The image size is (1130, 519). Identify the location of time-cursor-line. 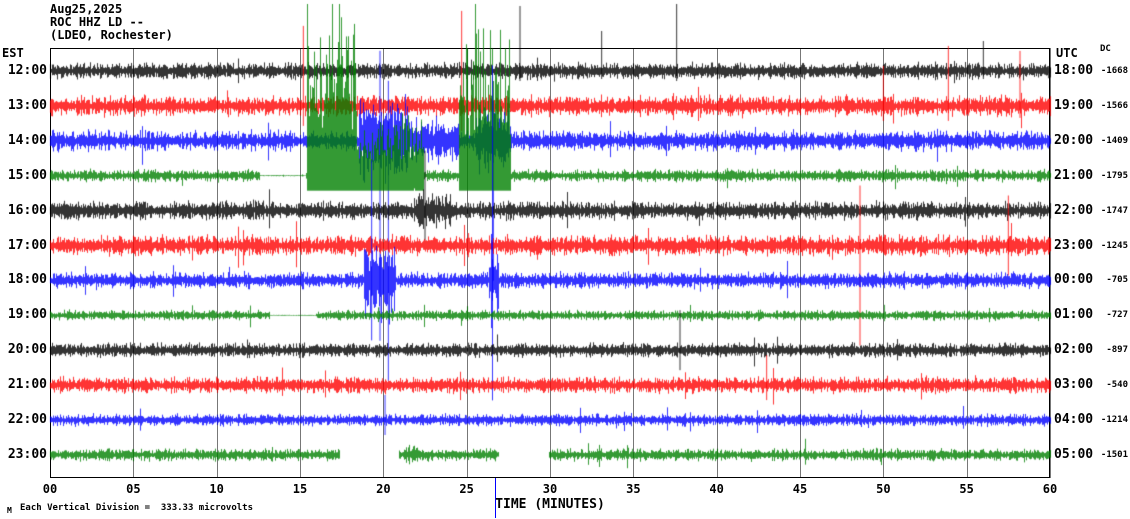
(495, 498).